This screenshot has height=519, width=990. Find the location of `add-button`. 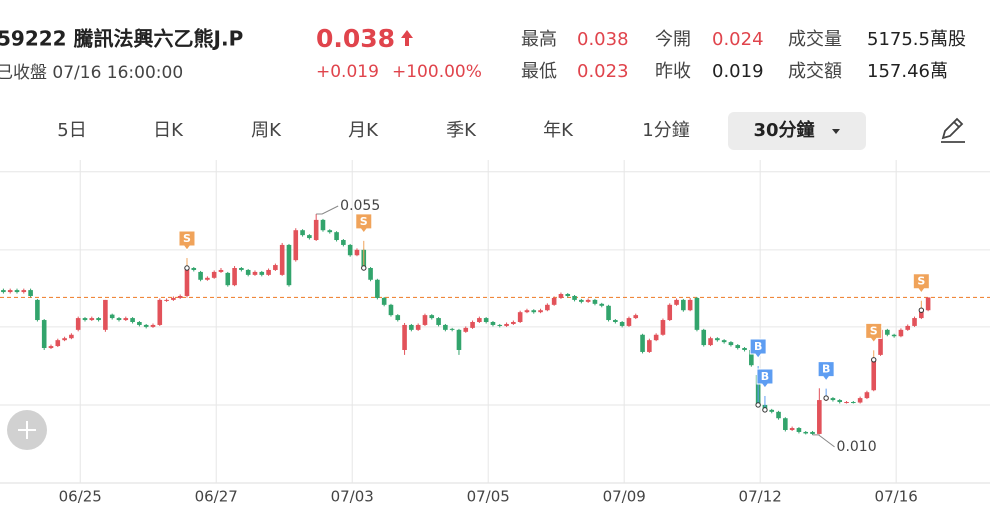

add-button is located at coordinates (27, 430).